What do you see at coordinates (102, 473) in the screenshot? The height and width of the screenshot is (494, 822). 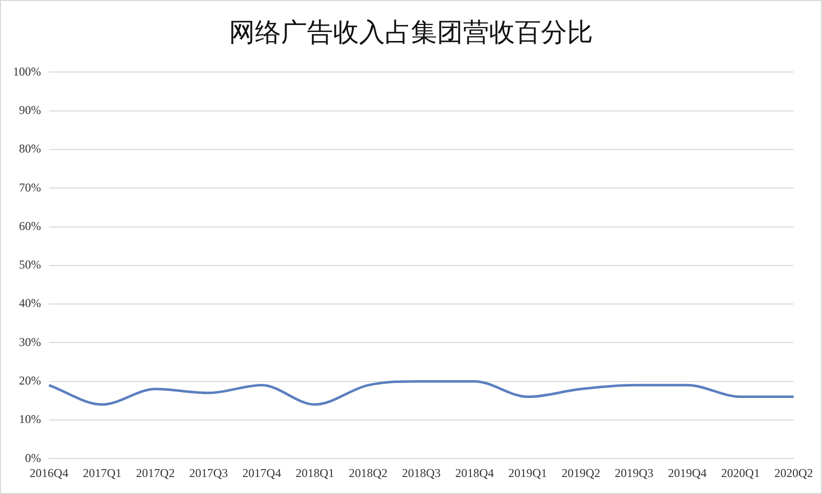 I see `x-tick-label: 2017Q1` at bounding box center [102, 473].